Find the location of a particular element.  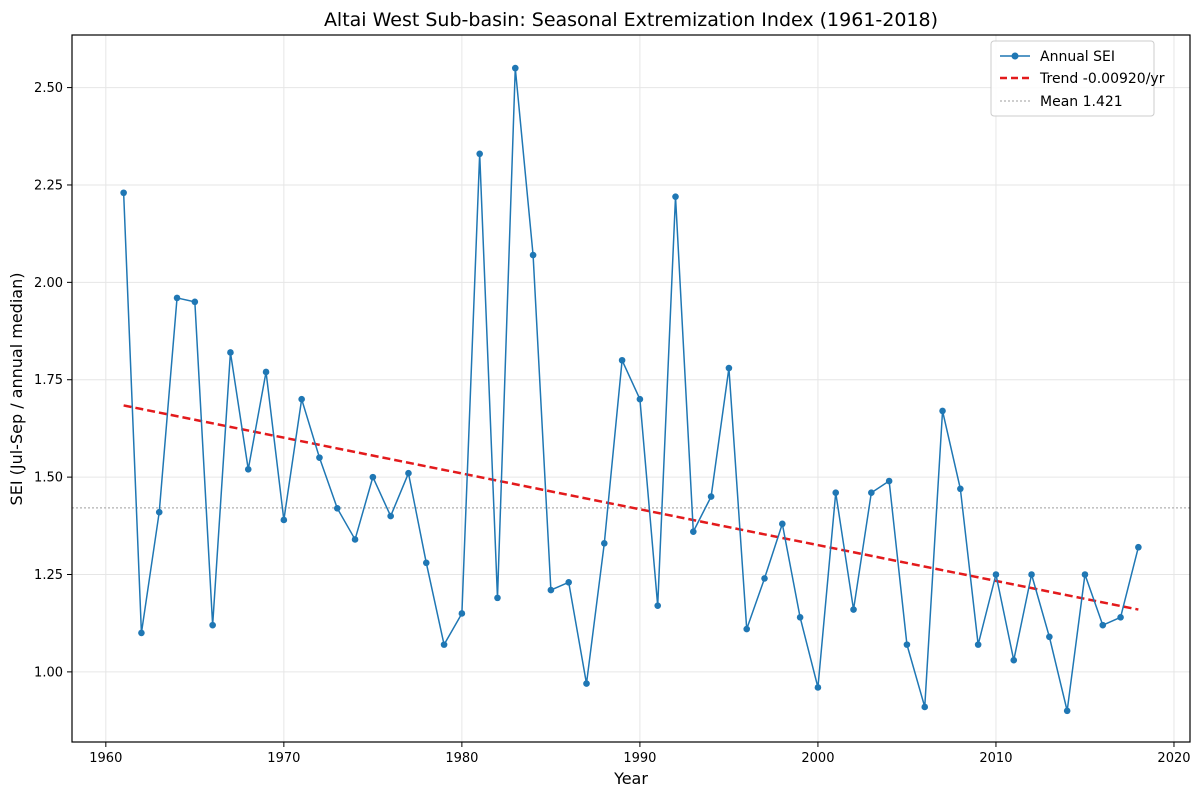

y-axis-label: SEI (Jul-Sep / annual median) is located at coordinates (16, 389).